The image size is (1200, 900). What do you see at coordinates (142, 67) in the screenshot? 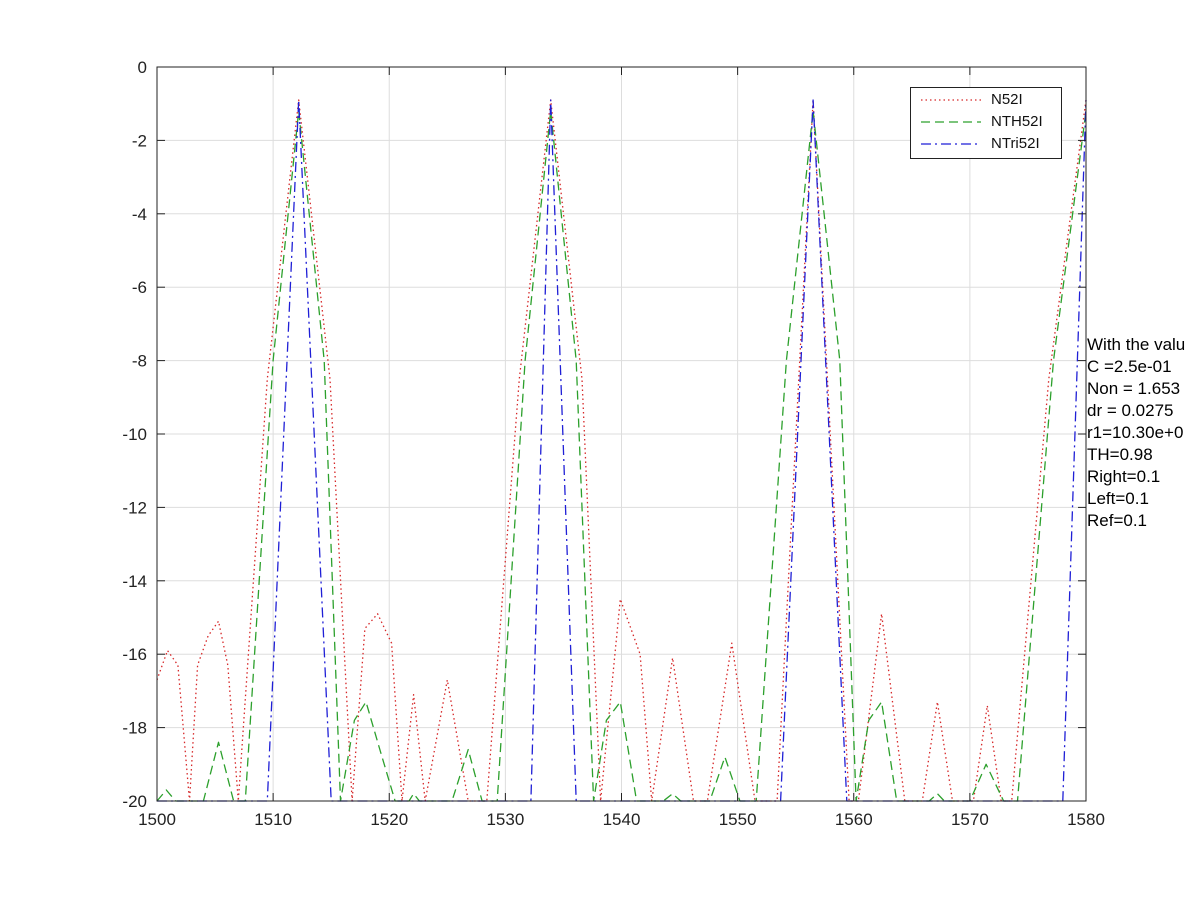
I see `y-tick-label: 0` at bounding box center [142, 67].